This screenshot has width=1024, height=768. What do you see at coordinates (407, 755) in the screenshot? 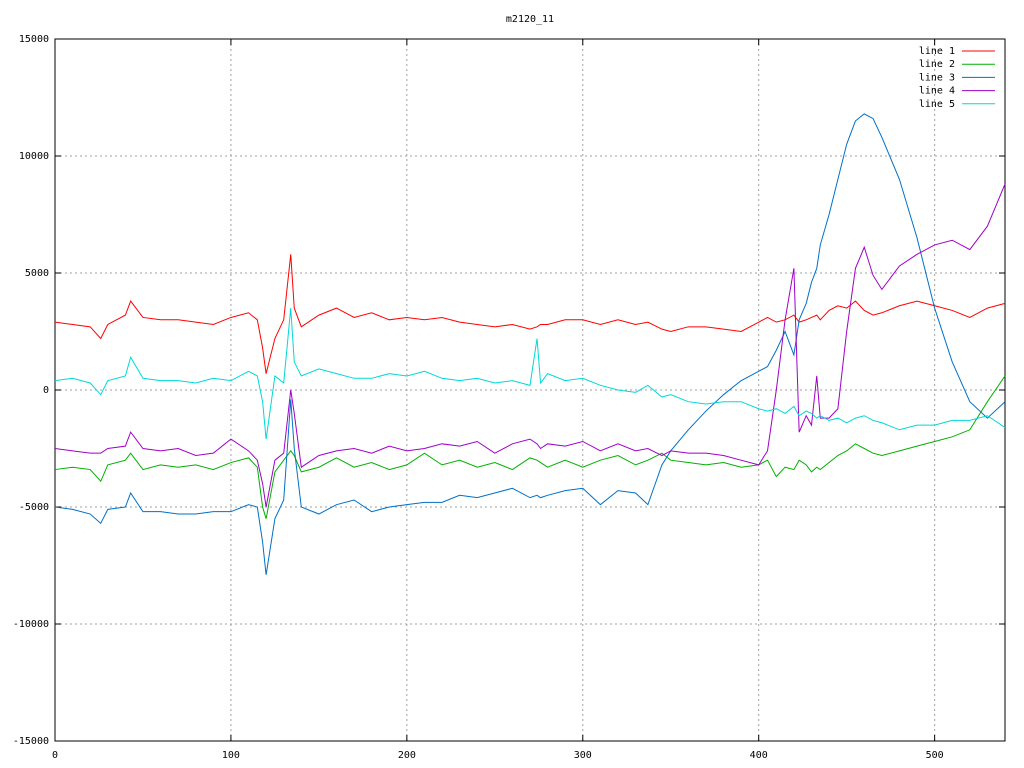
I see `x-tick-label: 200` at bounding box center [407, 755].